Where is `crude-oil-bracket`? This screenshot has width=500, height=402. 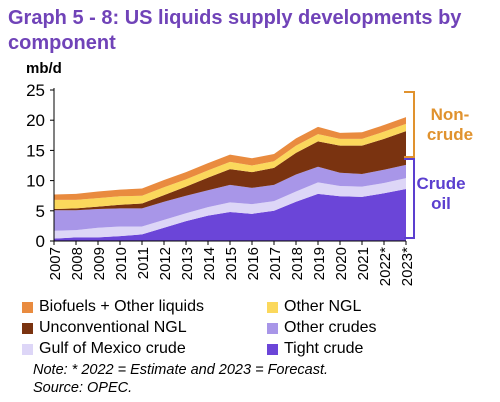 crude-oil-bracket is located at coordinates (409, 198).